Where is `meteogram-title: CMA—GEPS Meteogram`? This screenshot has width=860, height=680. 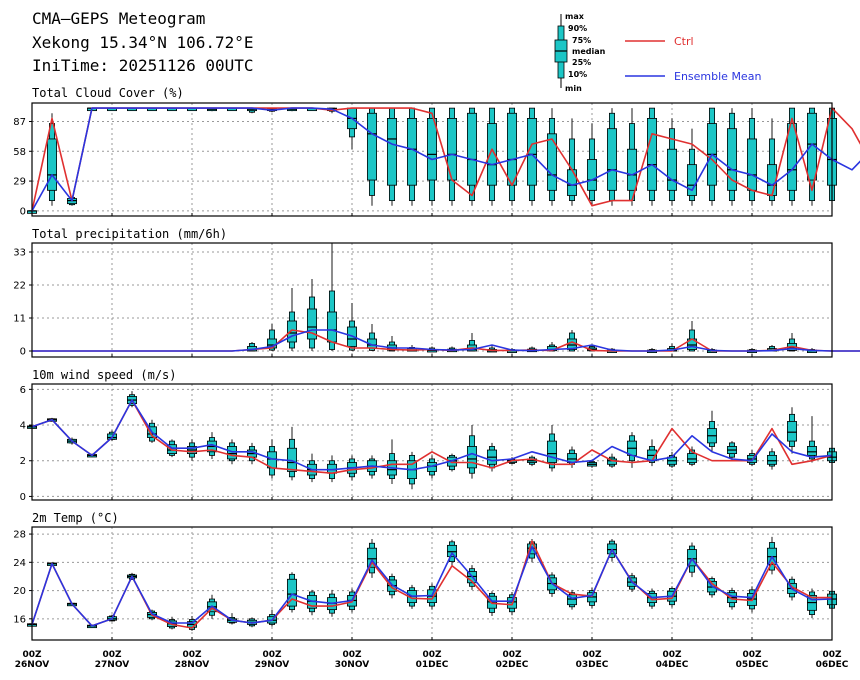 meteogram-title: CMA—GEPS Meteogram is located at coordinates (118, 18).